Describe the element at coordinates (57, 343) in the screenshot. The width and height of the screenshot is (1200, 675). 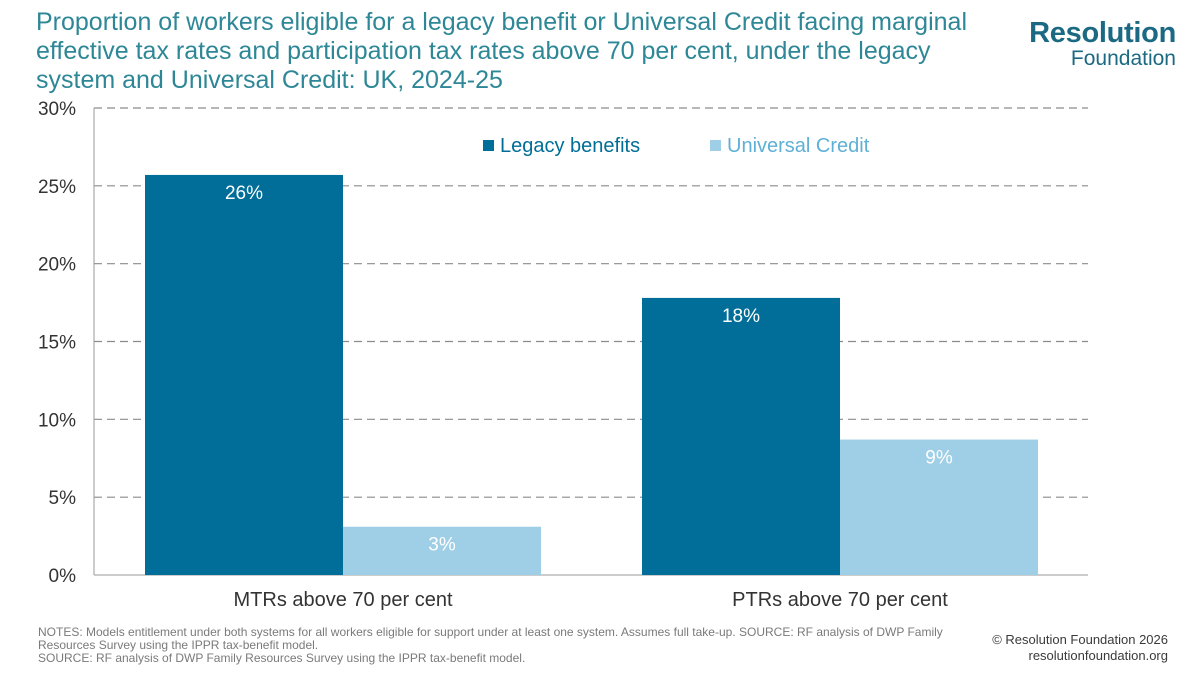
I see `y-tick-label: 15%` at that location.